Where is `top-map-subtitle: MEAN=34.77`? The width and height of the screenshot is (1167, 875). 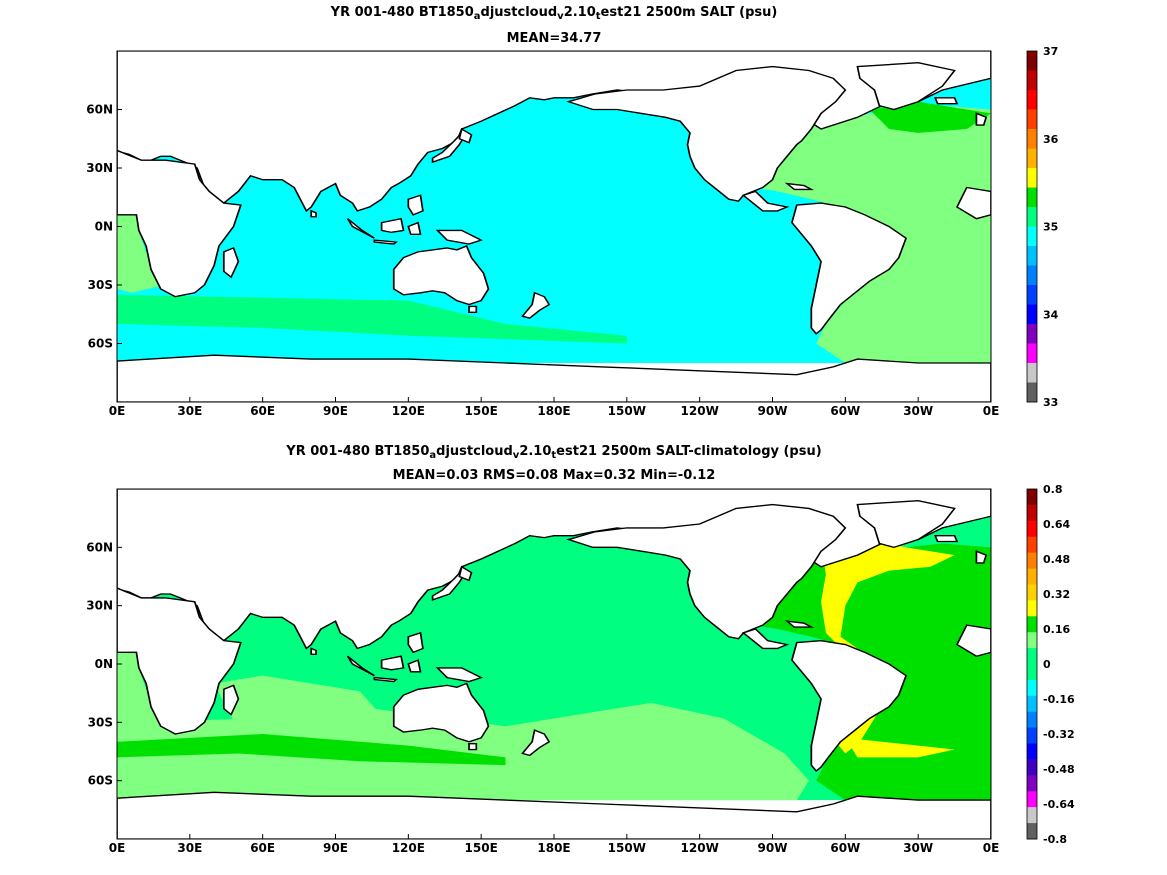
top-map-subtitle: MEAN=34.77 is located at coordinates (554, 38).